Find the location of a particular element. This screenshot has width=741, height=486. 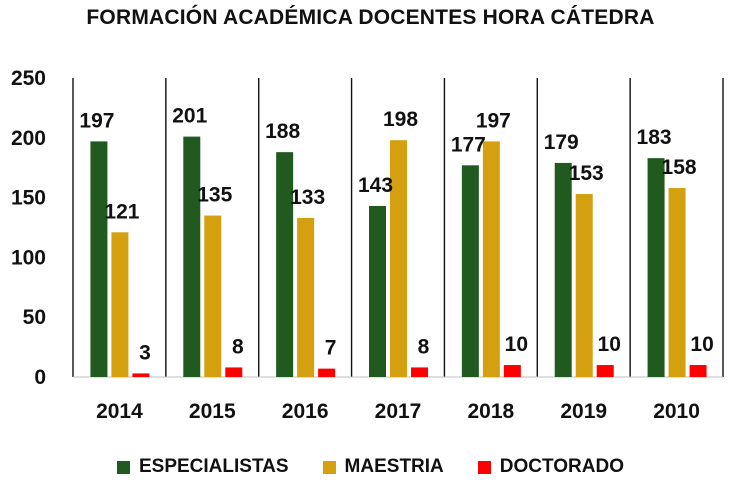

bar-maestria-2019 is located at coordinates (584, 285).